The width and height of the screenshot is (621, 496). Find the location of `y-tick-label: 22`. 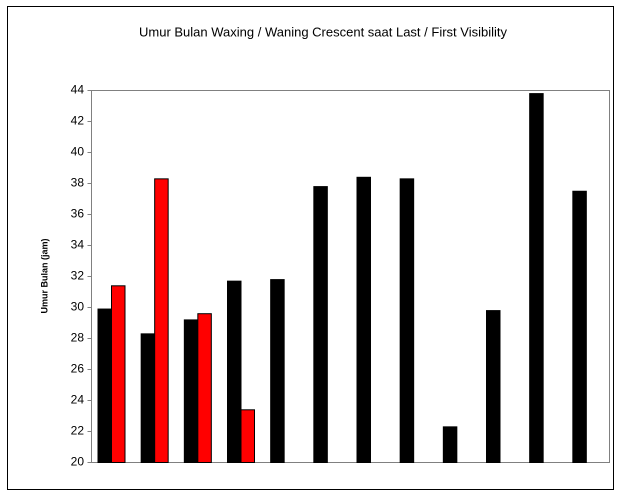

y-tick-label: 22 is located at coordinates (78, 431).